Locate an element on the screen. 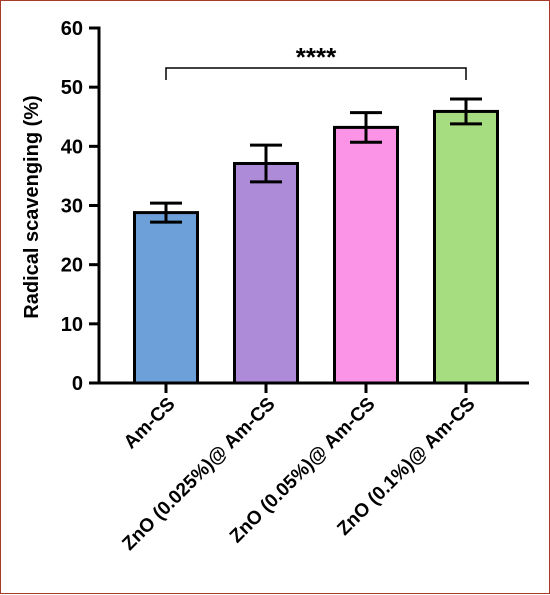 Image resolution: width=550 pixels, height=595 pixels. y-tick-label-6: 60 is located at coordinates (72, 29).